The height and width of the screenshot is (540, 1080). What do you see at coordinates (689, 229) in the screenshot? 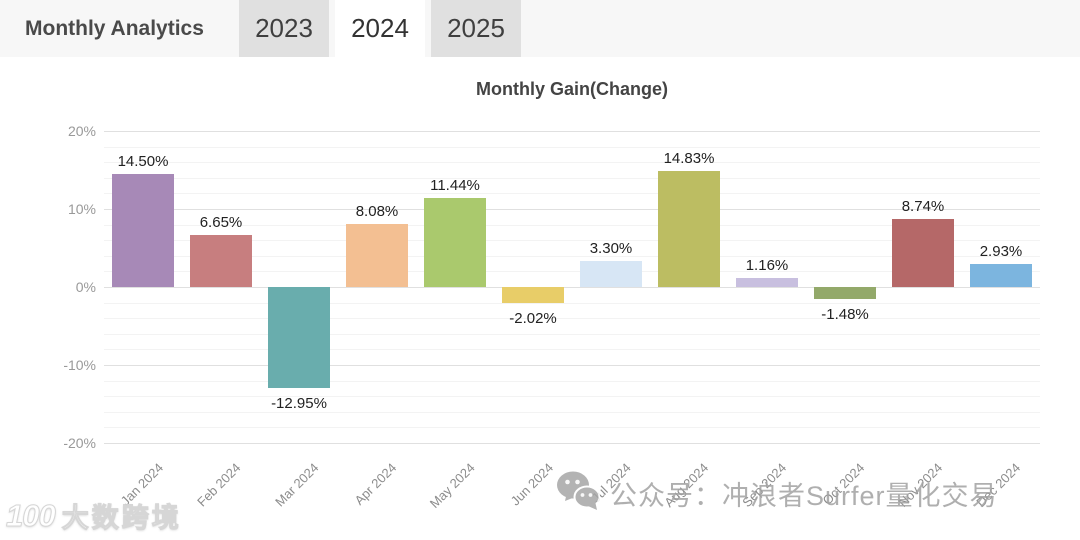
I see `bar-aug-2024` at bounding box center [689, 229].